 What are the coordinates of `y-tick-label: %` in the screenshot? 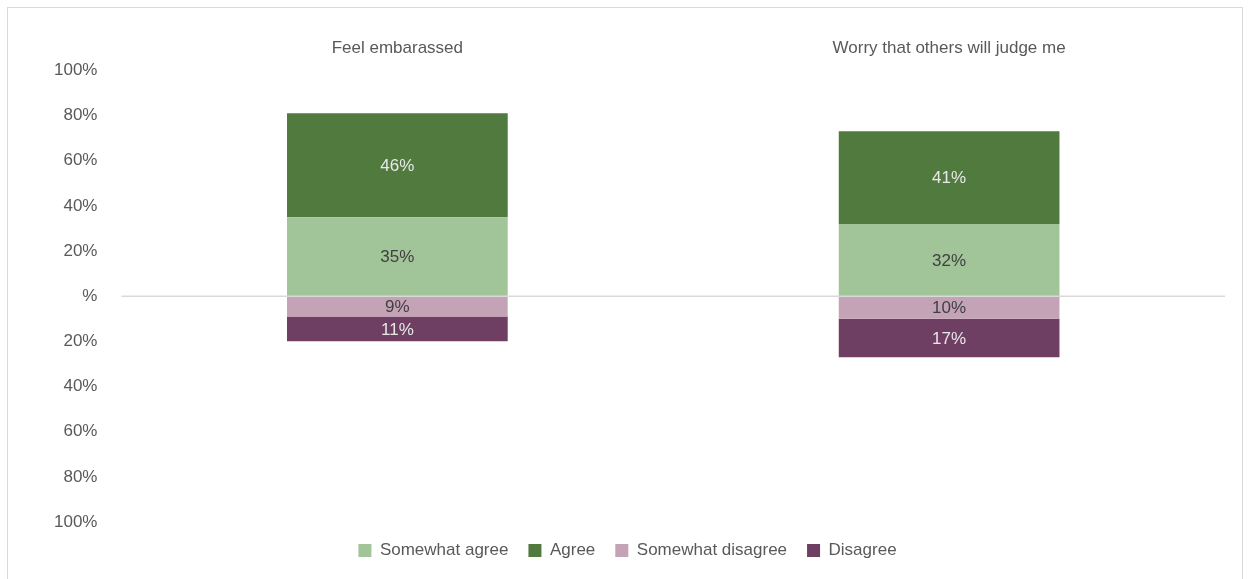 It's located at (90, 295).